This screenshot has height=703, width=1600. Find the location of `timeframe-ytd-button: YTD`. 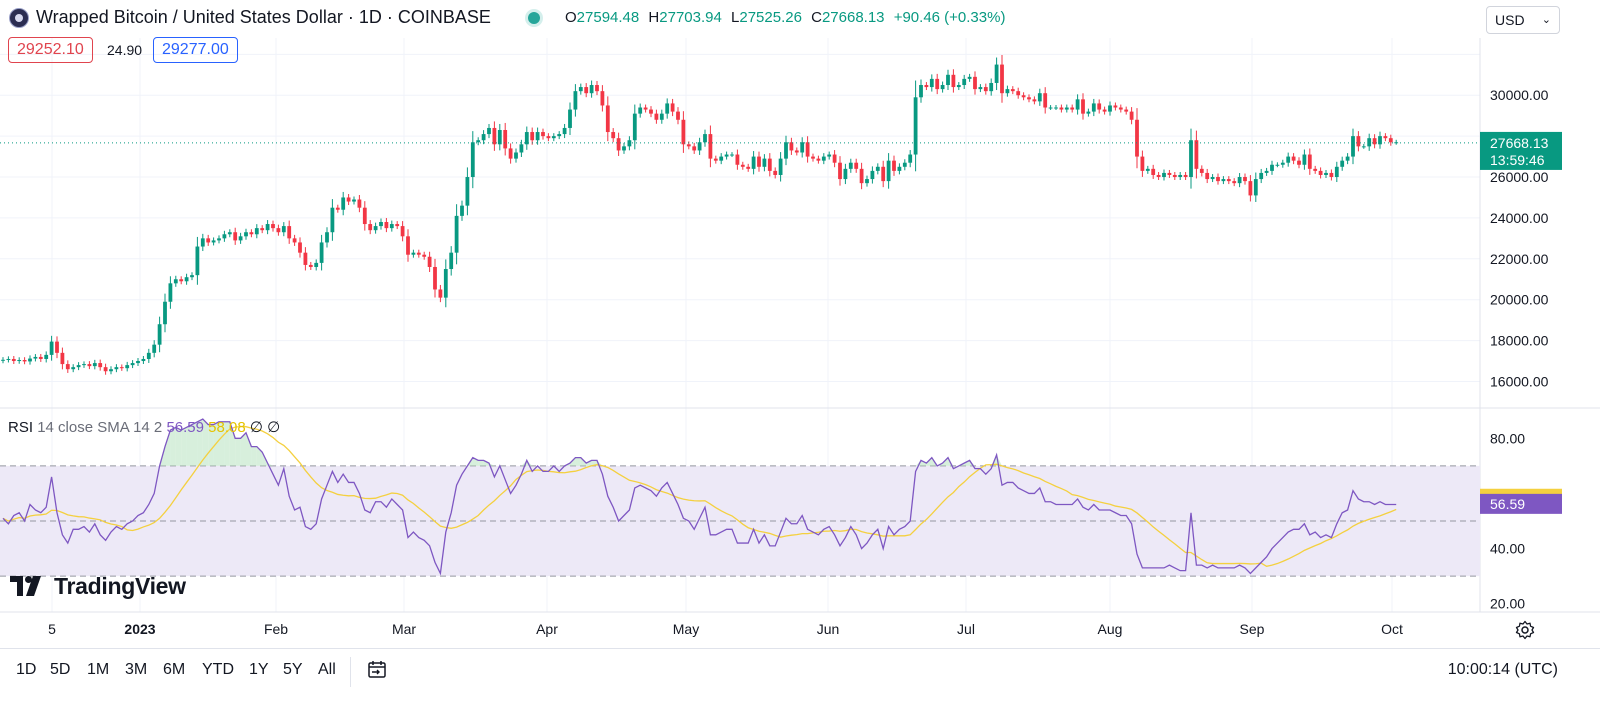

timeframe-ytd-button: YTD is located at coordinates (218, 669).